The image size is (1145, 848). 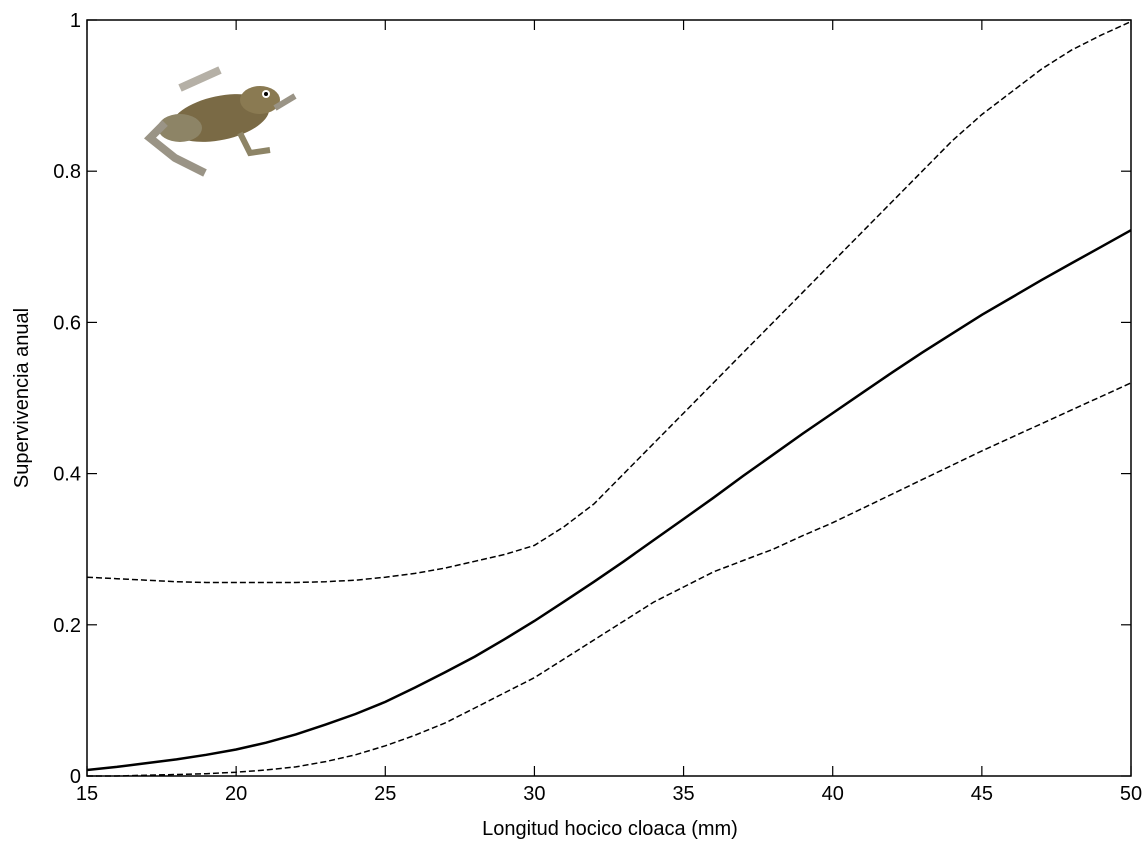 What do you see at coordinates (67, 626) in the screenshot?
I see `y-tick-label: 0.2` at bounding box center [67, 626].